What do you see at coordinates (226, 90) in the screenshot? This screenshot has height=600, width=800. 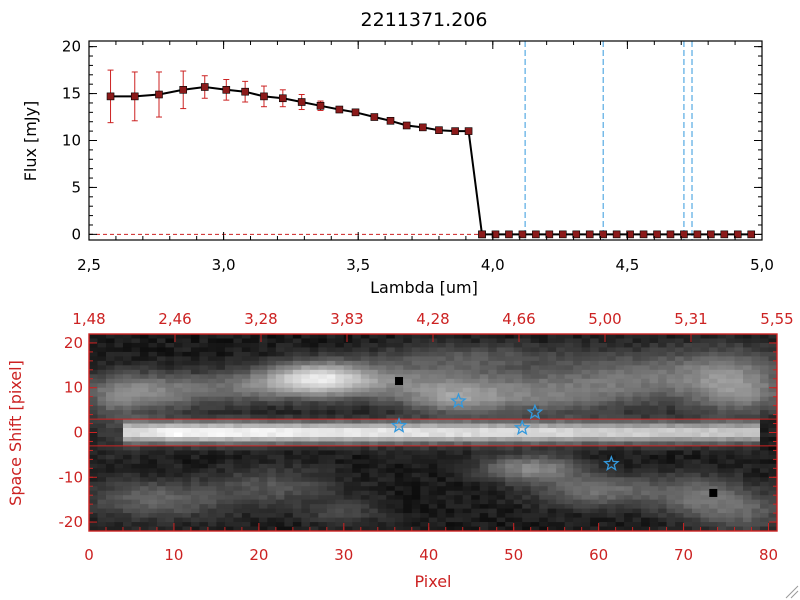 I see `data-point-marker` at bounding box center [226, 90].